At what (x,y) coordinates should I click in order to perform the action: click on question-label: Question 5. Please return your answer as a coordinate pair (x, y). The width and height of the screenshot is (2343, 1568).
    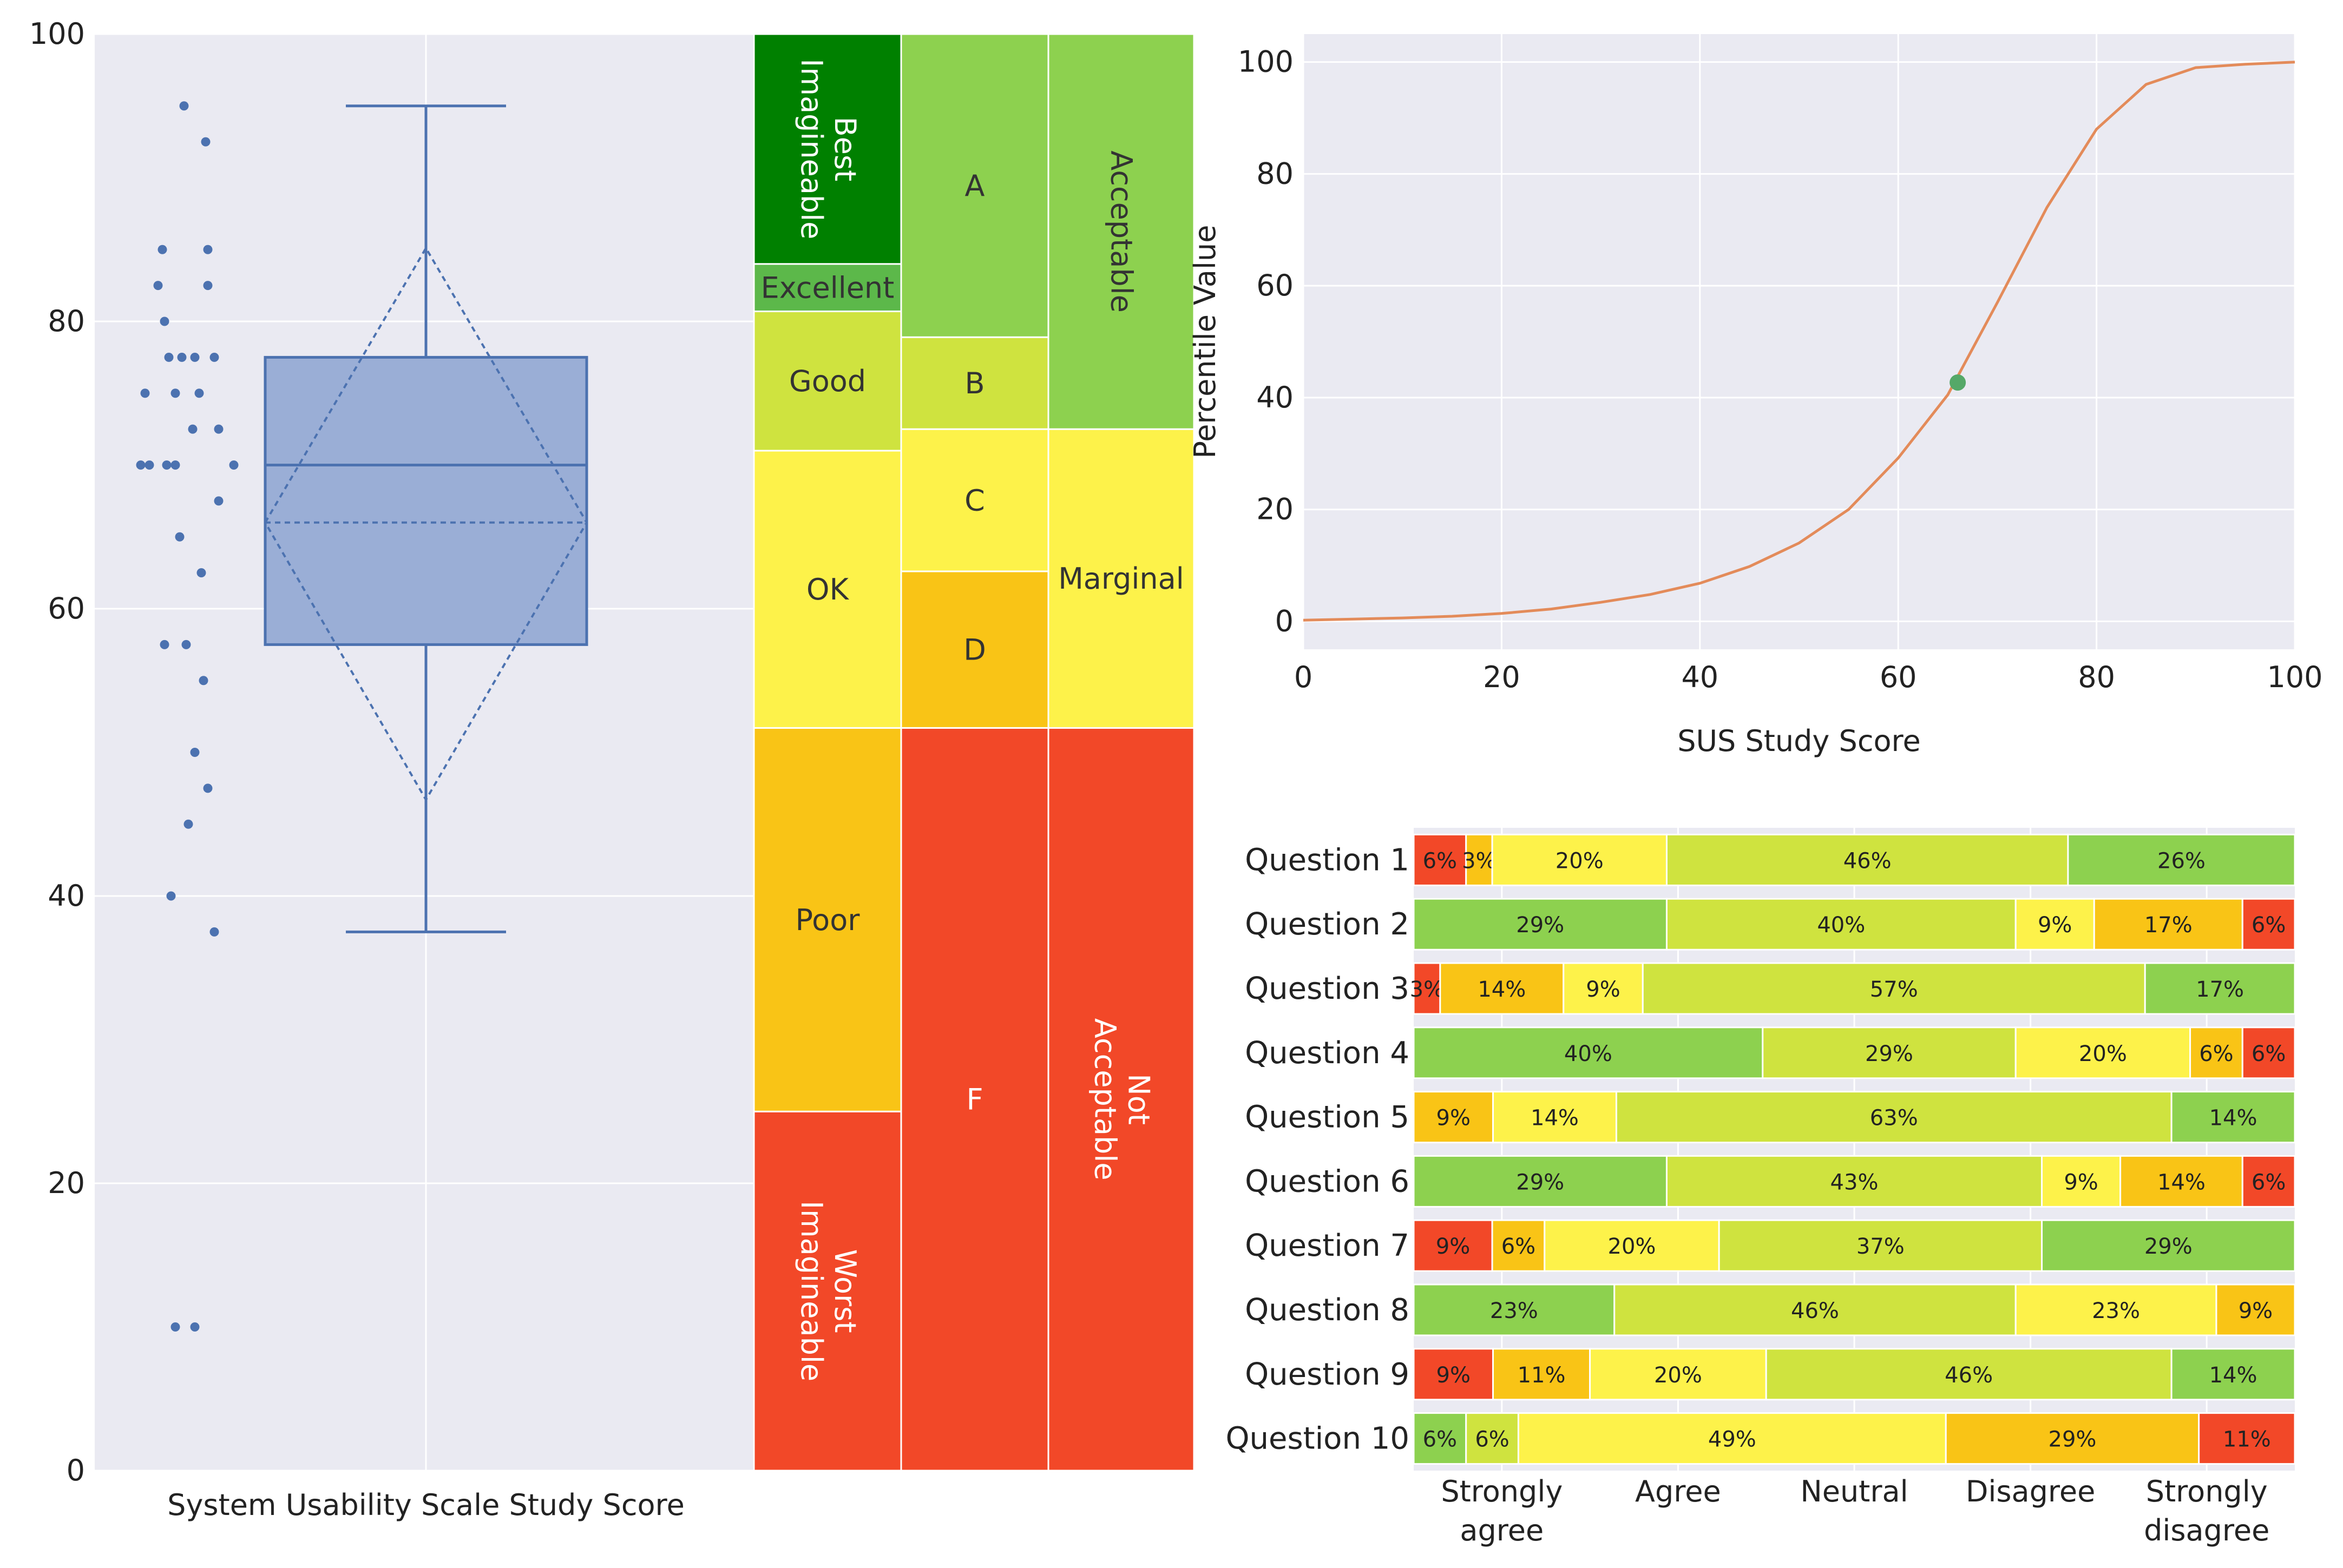
    Looking at the image, I should click on (1327, 1117).